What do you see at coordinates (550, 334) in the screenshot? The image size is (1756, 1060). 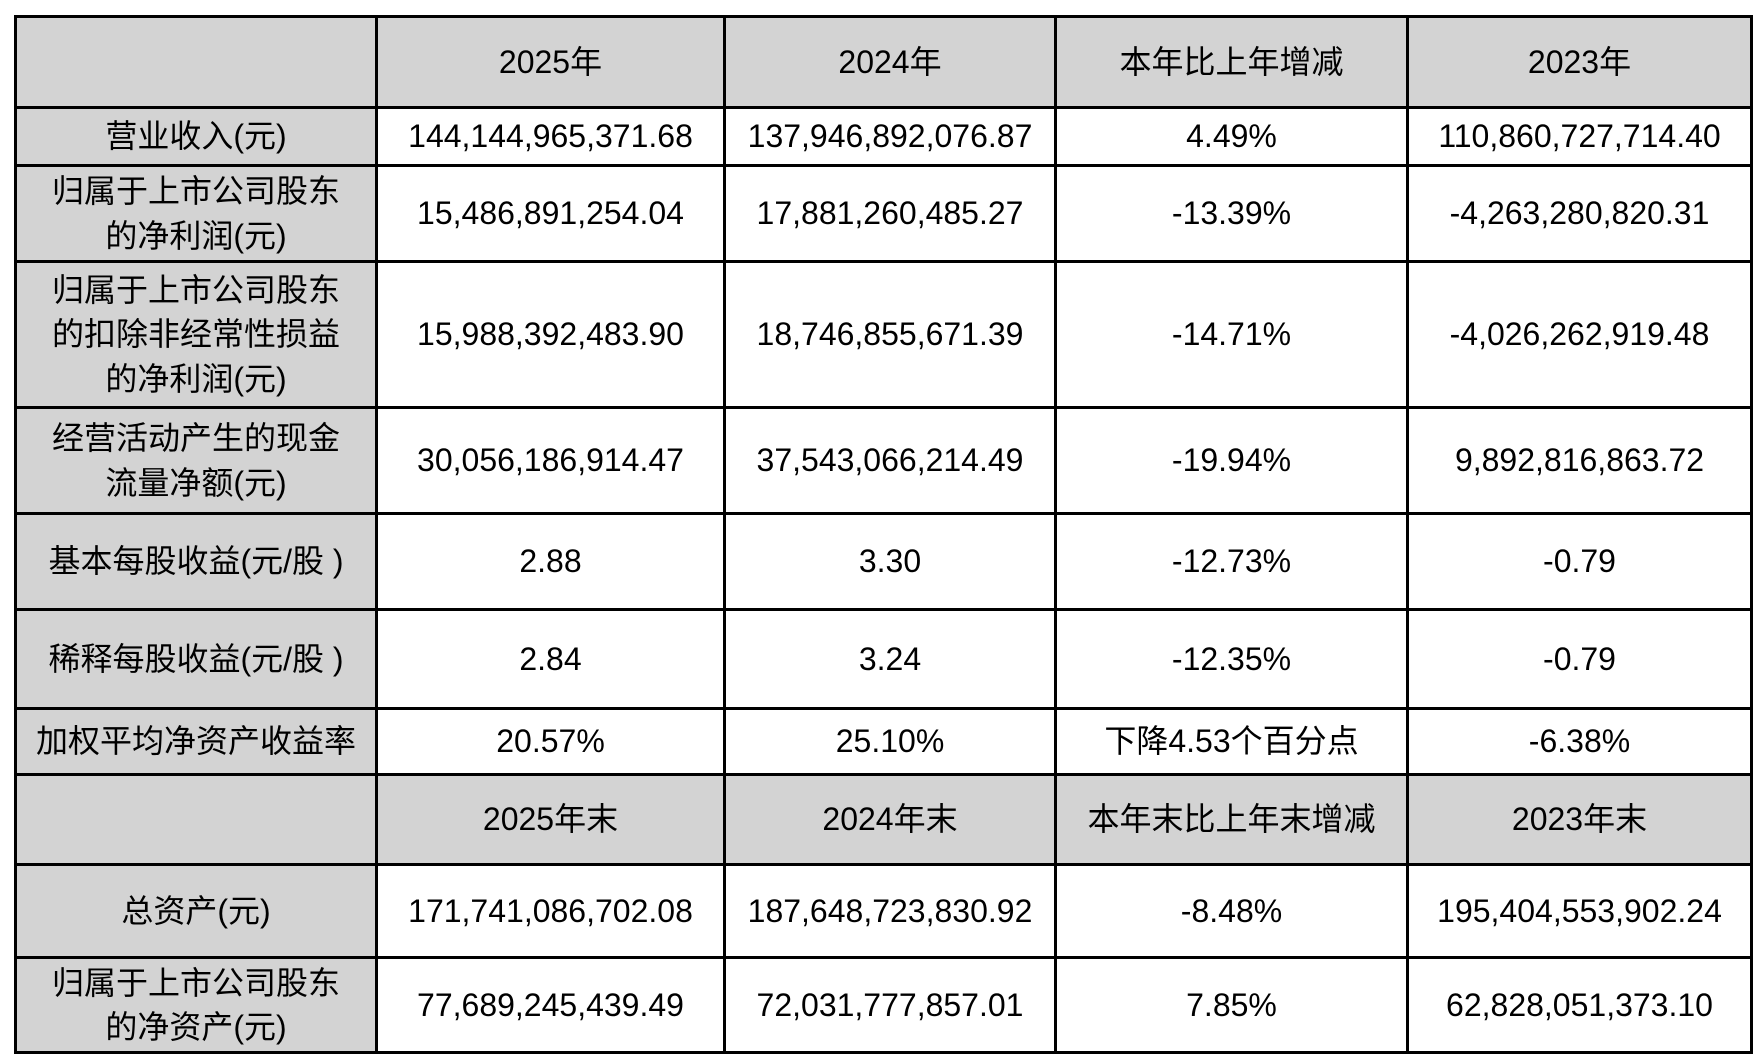 I see `net-profit-excl-2025: 15,988,392,483.90` at bounding box center [550, 334].